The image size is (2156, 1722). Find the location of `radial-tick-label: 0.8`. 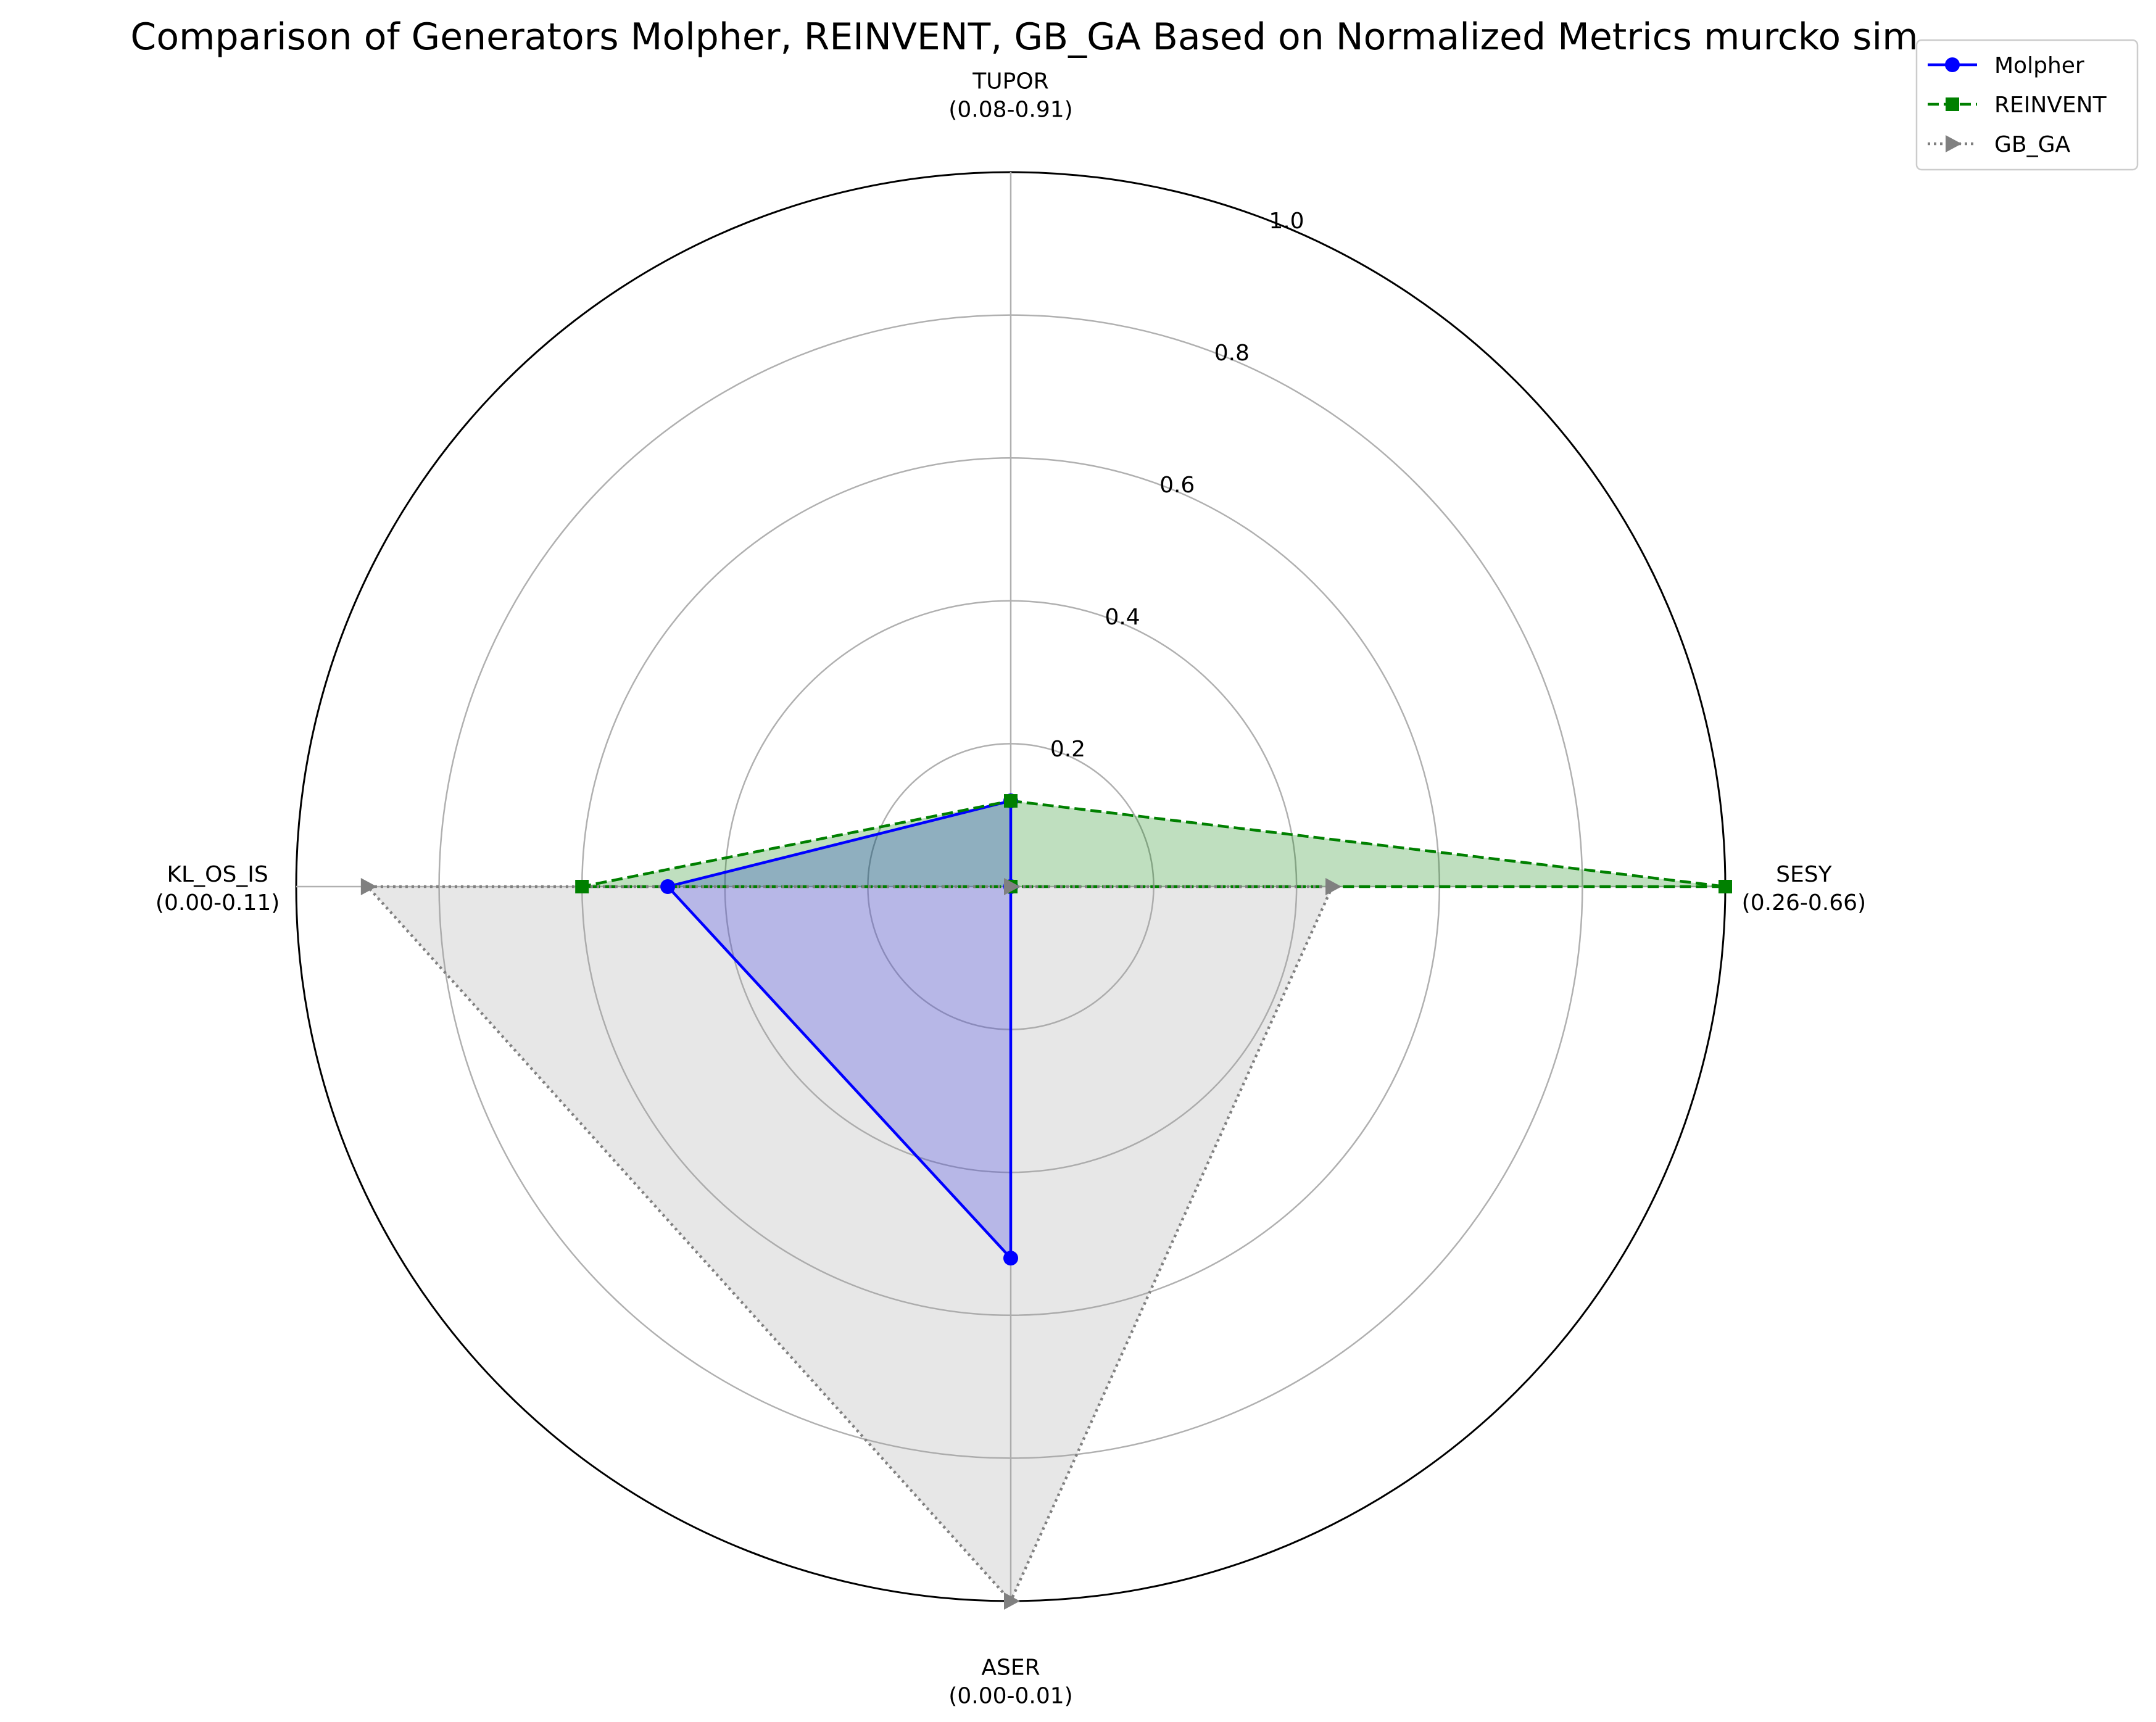

radial-tick-label: 0.8 is located at coordinates (1232, 353).